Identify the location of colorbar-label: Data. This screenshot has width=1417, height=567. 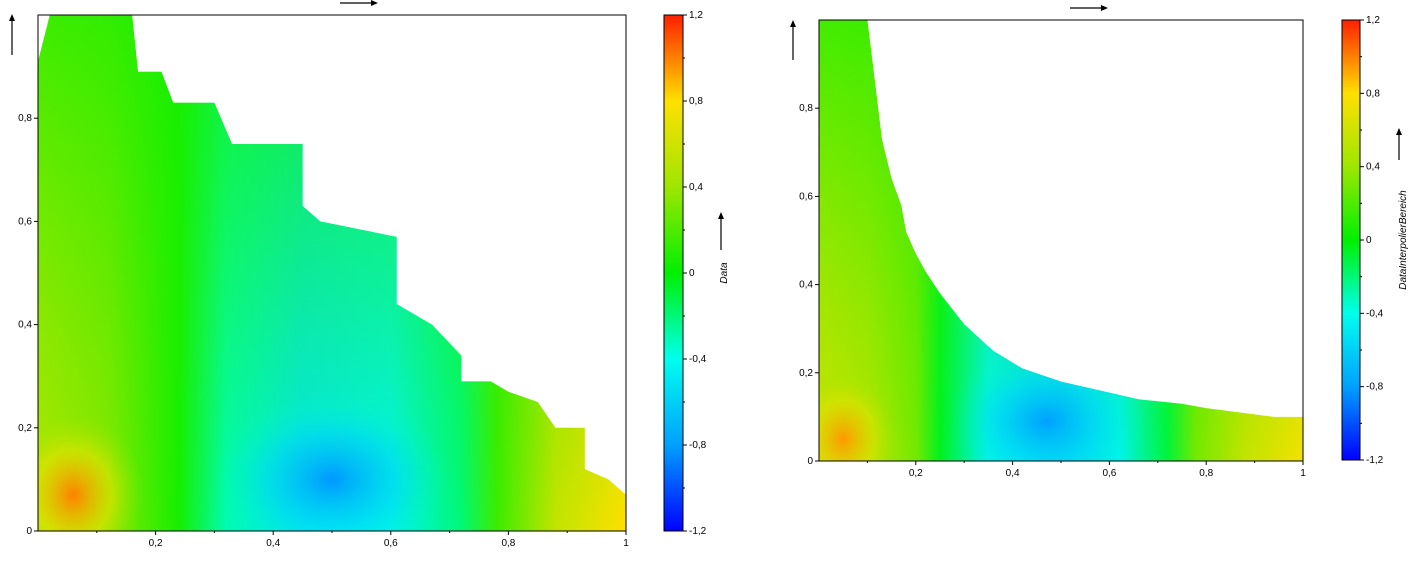
(724, 273).